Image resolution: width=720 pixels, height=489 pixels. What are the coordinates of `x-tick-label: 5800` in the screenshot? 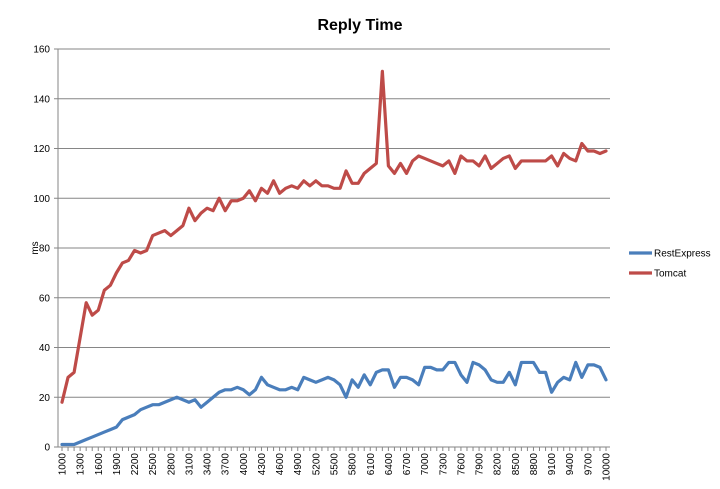 It's located at (353, 464).